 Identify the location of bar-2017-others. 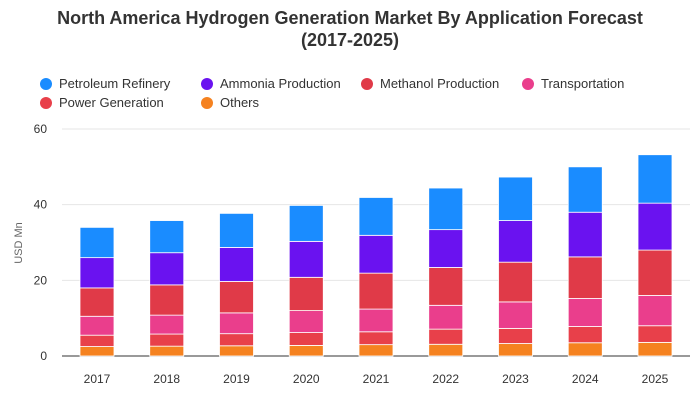
(97, 351).